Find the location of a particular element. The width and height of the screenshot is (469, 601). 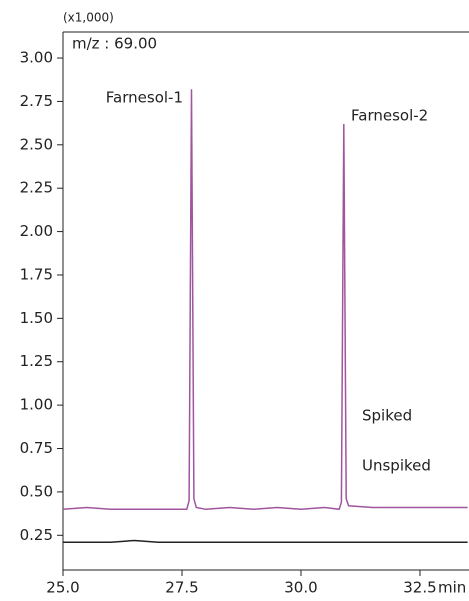

y-tick-label: 1.50 is located at coordinates (36, 318).